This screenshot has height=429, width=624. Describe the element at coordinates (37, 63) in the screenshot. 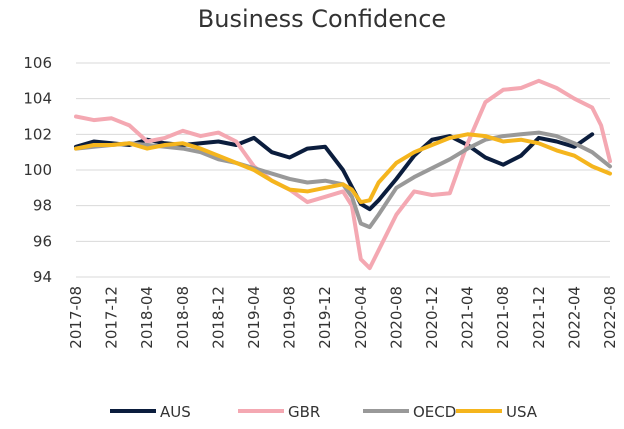

I see `y-tick-label: 106` at that location.